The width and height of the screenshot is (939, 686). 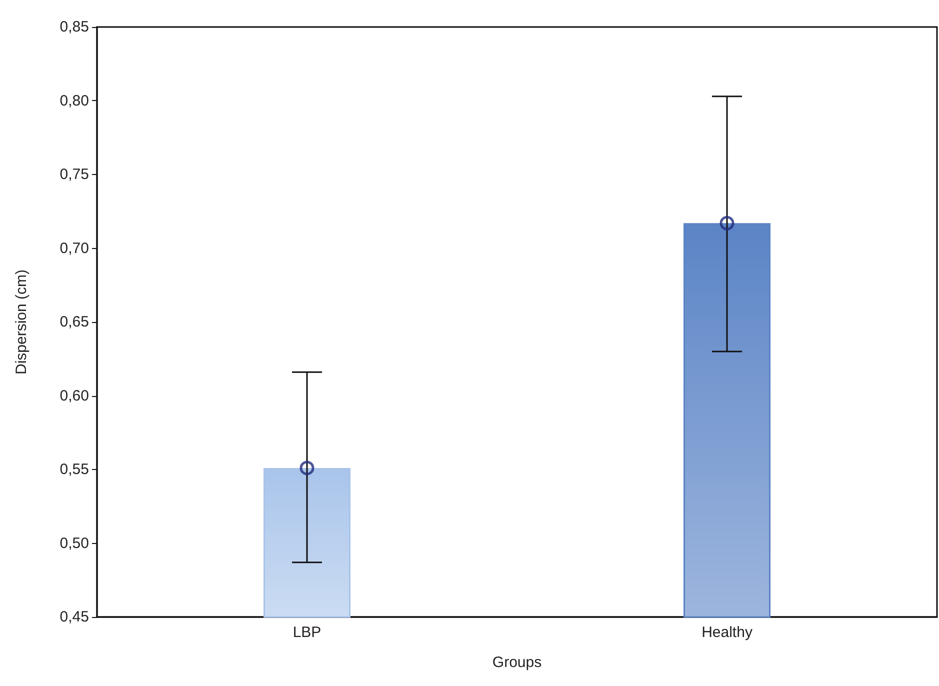 What do you see at coordinates (21, 322) in the screenshot?
I see `y-axis-title: Dispersion (cm)` at bounding box center [21, 322].